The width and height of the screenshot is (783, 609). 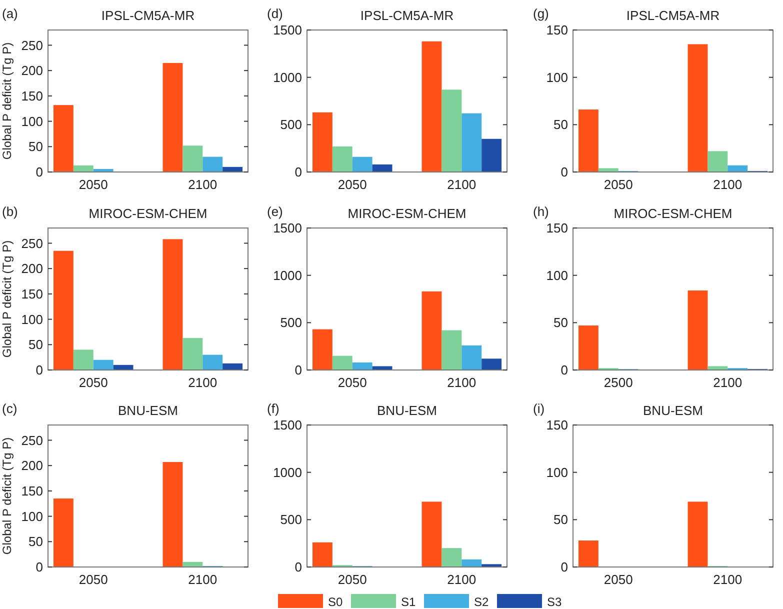 I want to click on text: (b), so click(x=10, y=211).